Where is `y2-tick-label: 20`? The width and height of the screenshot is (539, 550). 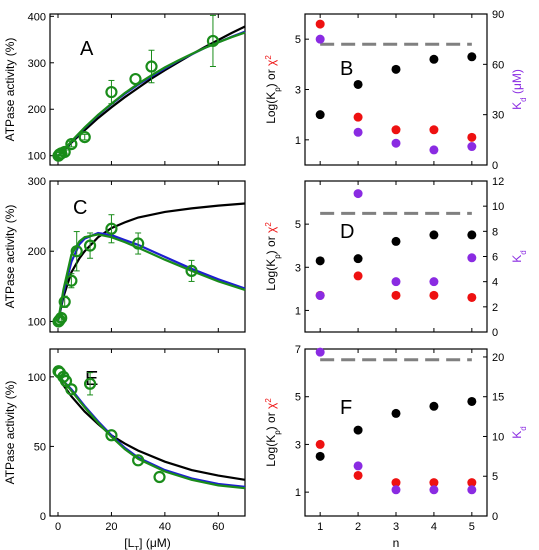
y2-tick-label: 20 is located at coordinates (498, 358).